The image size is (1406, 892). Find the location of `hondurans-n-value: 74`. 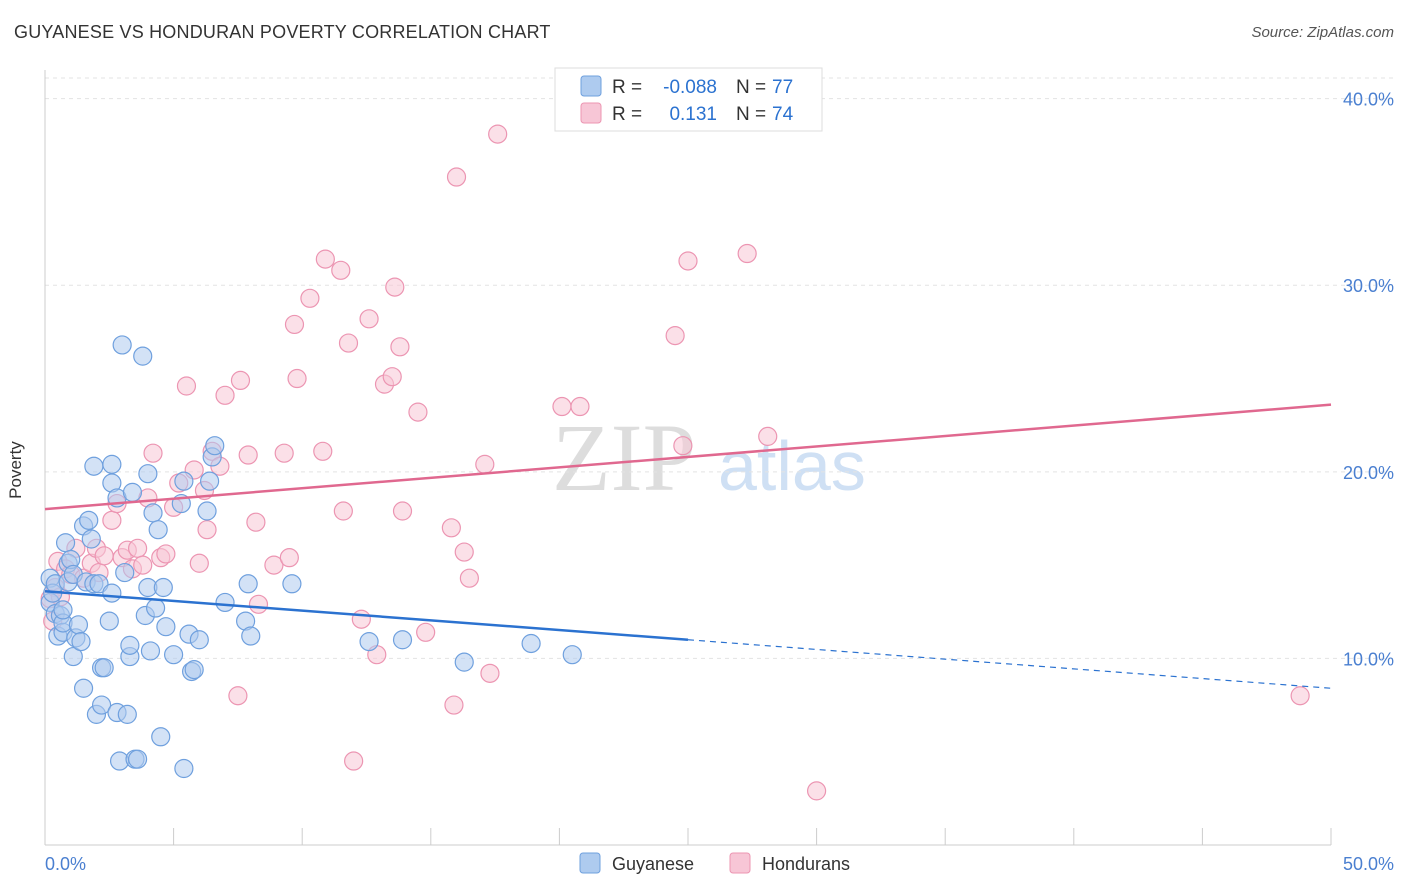

hondurans-n-value: 74 is located at coordinates (783, 114).